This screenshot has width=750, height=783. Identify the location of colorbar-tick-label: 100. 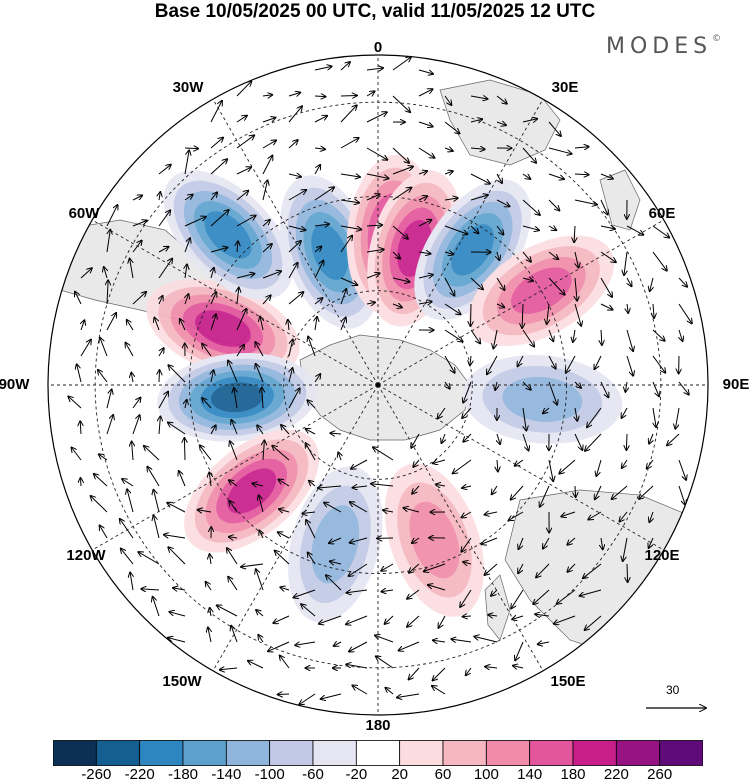
(486, 774).